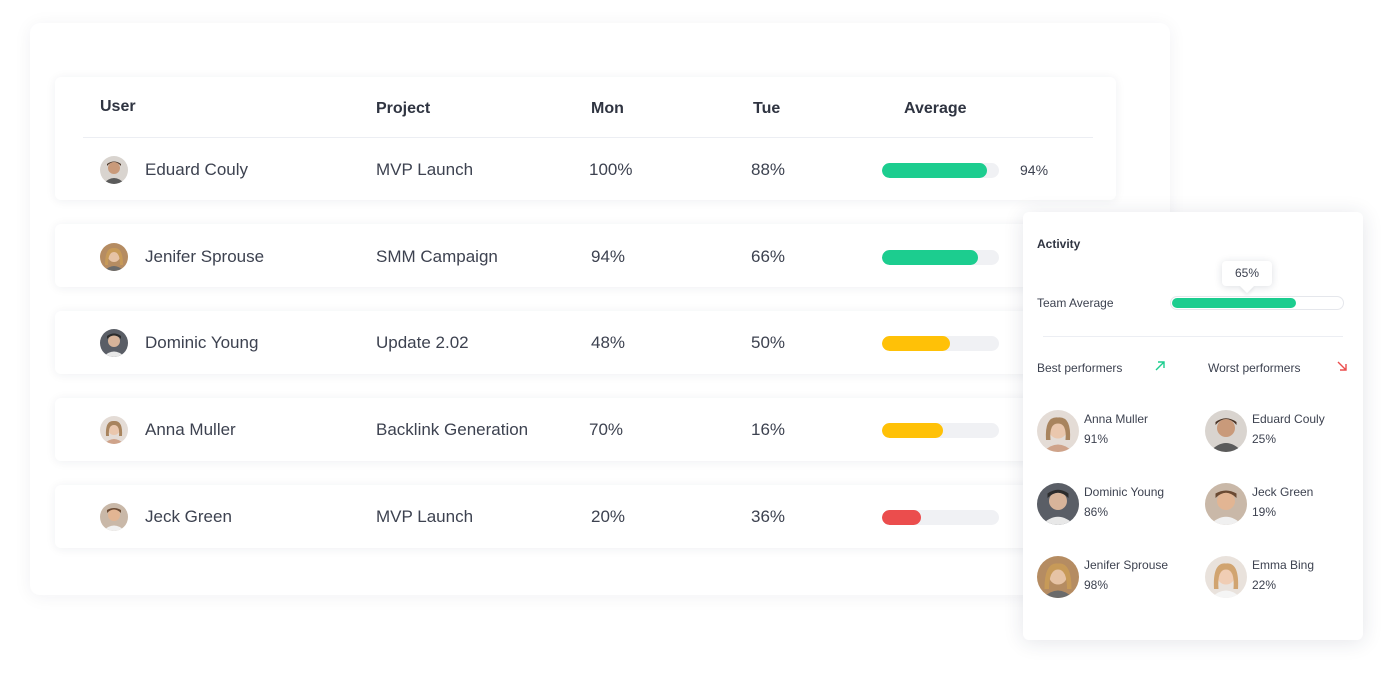 This screenshot has height=673, width=1384. Describe the element at coordinates (403, 108) in the screenshot. I see `column-header-project: Project` at that location.